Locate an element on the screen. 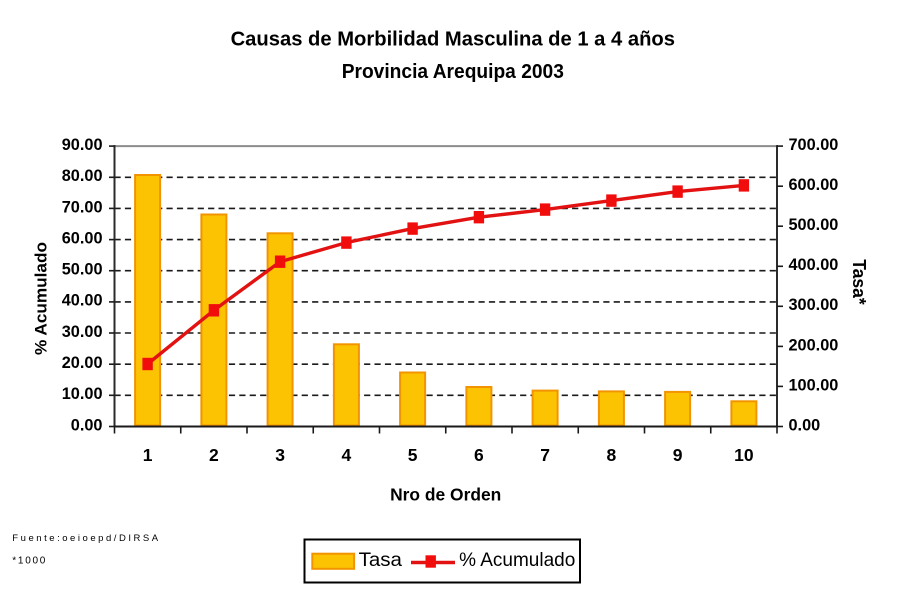  svg-text: 80.00 is located at coordinates (82, 176).